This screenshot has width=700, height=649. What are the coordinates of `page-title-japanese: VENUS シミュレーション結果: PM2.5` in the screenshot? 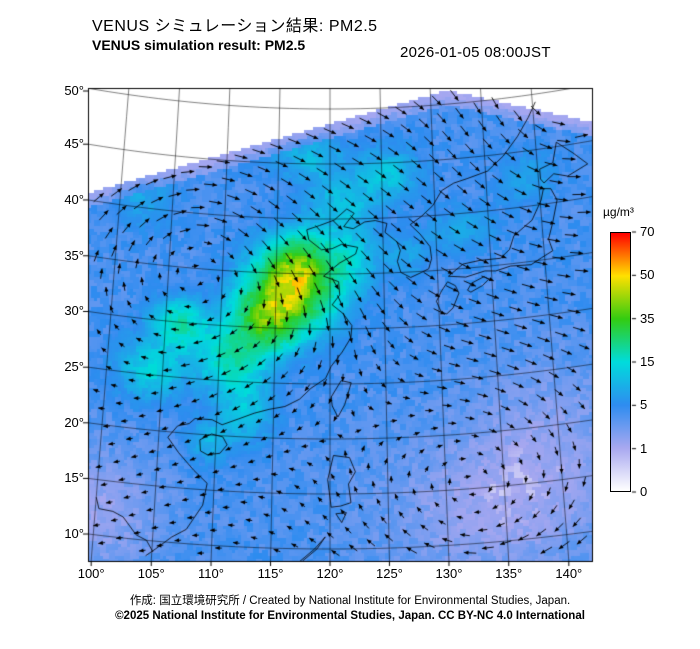 It's located at (235, 26).